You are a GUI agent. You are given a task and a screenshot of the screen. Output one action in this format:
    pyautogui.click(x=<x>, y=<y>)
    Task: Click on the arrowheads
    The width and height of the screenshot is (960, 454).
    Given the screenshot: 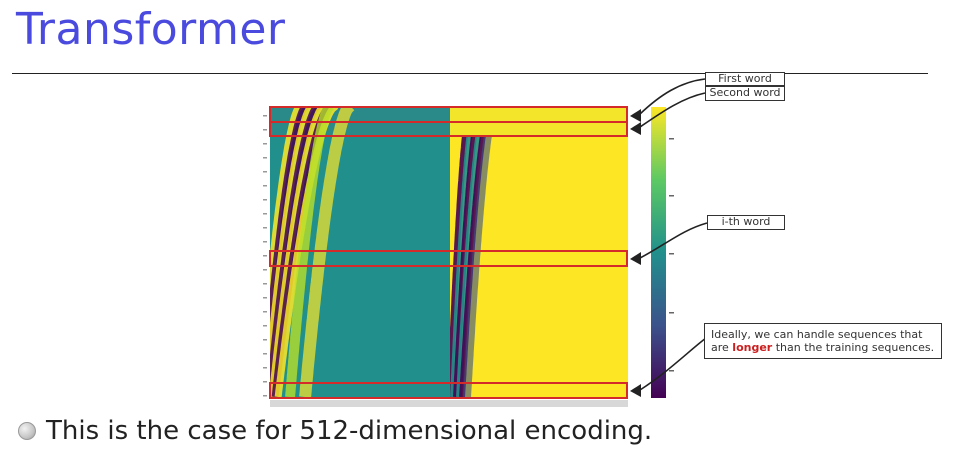 What is the action you would take?
    pyautogui.click(x=635, y=253)
    